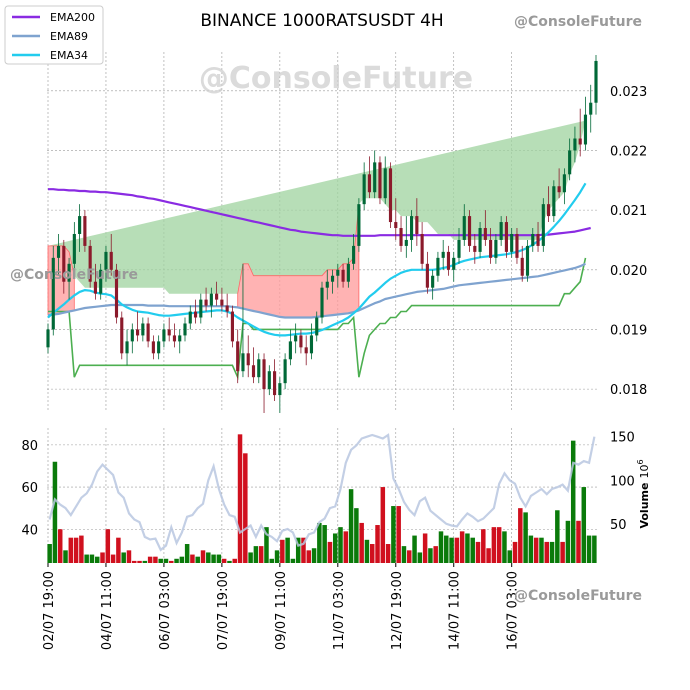 The image size is (690, 690). Describe the element at coordinates (322, 492) in the screenshot. I see `volume-ma-path` at that location.